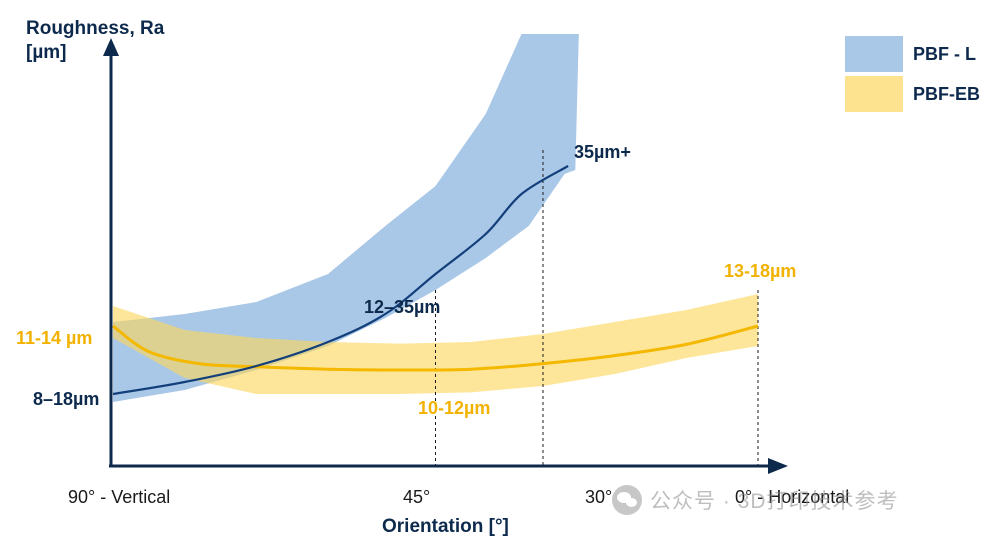  Describe the element at coordinates (627, 500) in the screenshot. I see `wechat-icon` at that location.